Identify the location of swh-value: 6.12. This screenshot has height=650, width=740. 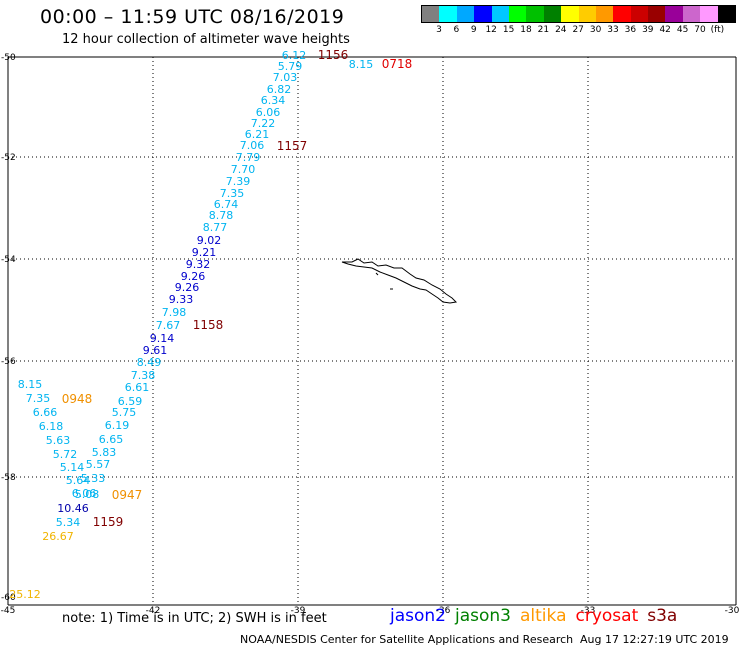
(294, 55).